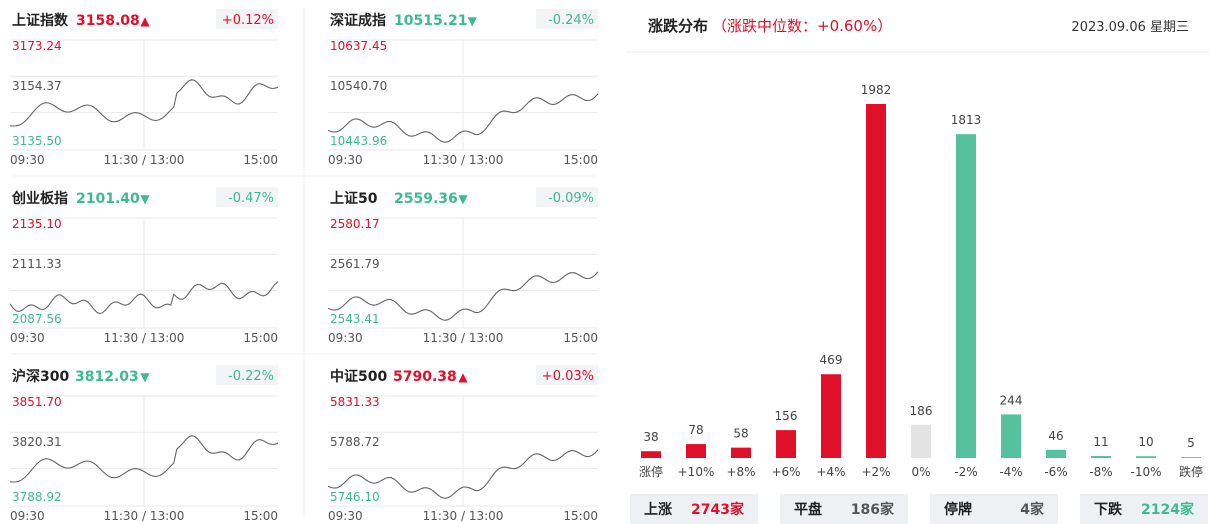  I want to click on y-mid-label: 3820.31, so click(37, 442).